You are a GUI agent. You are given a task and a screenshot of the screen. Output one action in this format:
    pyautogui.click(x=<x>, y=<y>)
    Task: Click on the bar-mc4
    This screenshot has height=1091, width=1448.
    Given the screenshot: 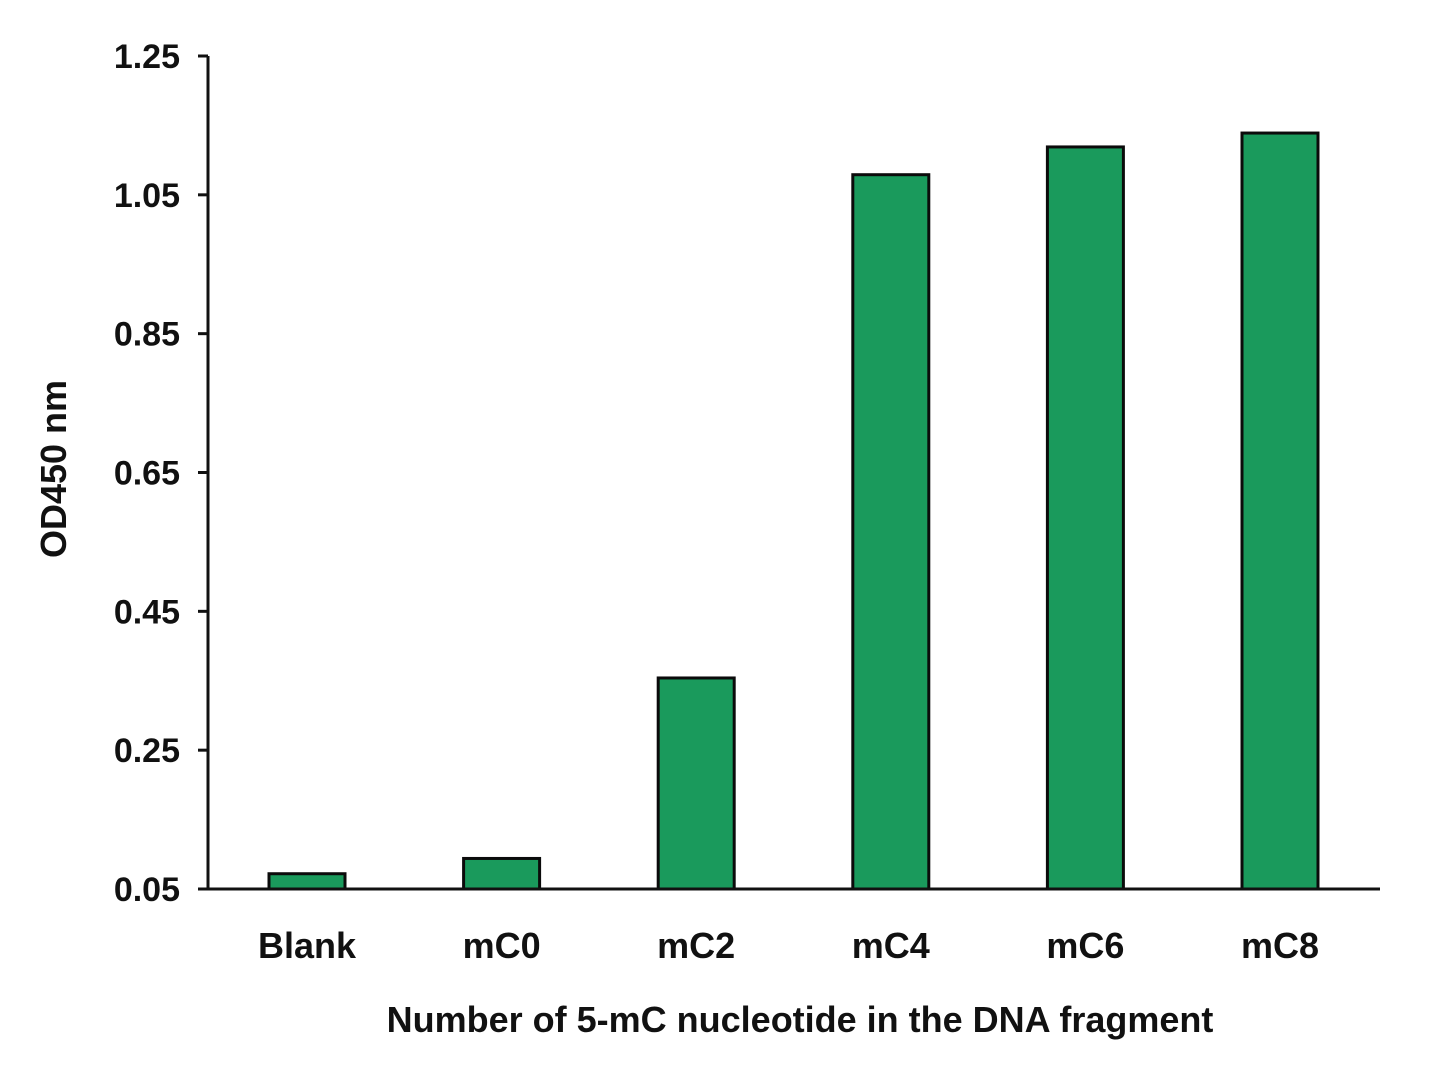 What is the action you would take?
    pyautogui.click(x=891, y=532)
    